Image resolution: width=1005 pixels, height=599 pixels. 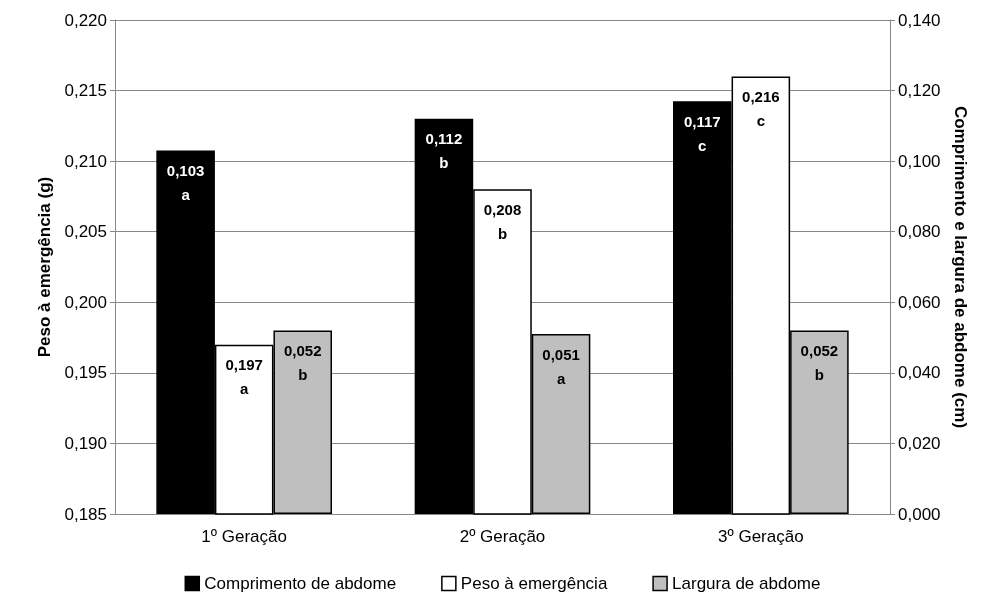 I want to click on y2-tick-label: 0,120, so click(x=919, y=91).